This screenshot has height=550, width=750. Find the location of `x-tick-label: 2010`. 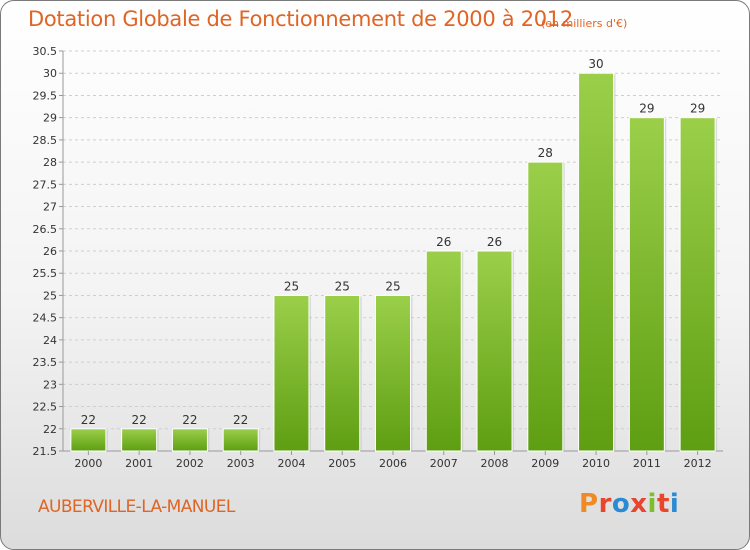

x-tick-label: 2010 is located at coordinates (596, 463).